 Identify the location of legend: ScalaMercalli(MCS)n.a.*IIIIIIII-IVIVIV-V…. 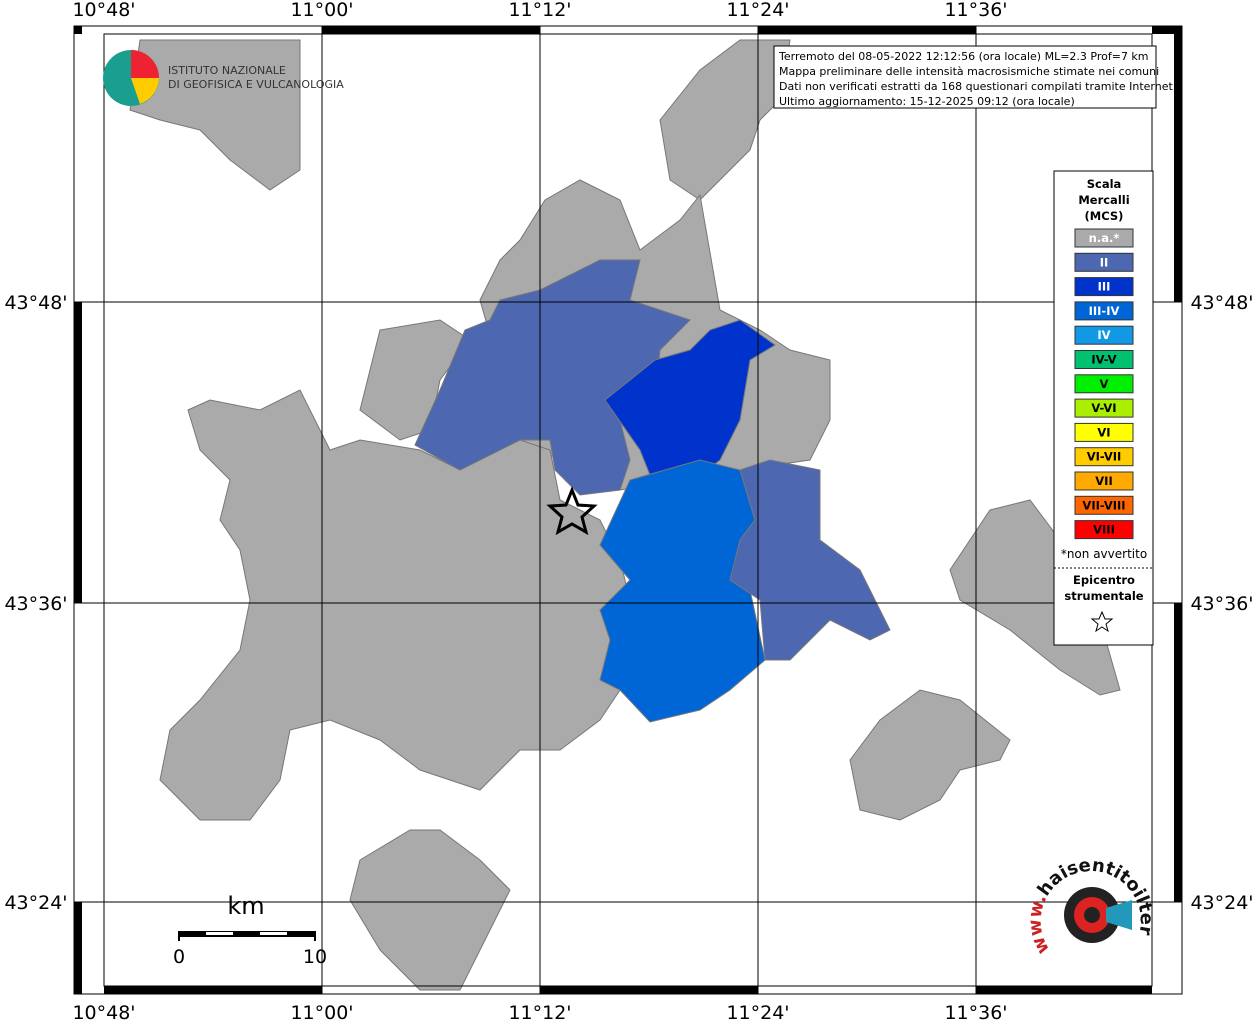
(1103, 405).